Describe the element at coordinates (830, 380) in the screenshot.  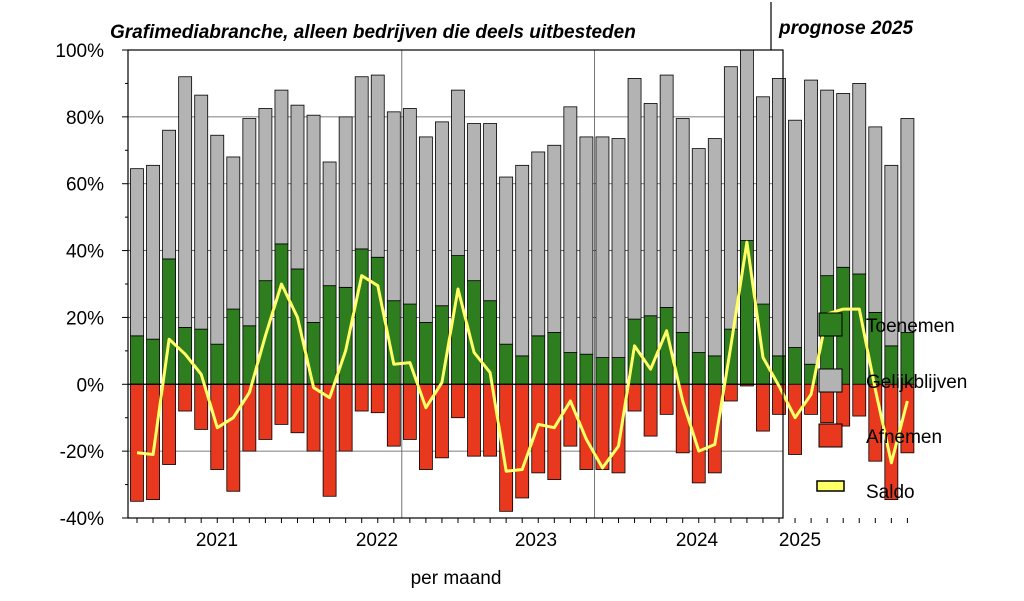
I see `legend-swatch-gelijkblijven` at that location.